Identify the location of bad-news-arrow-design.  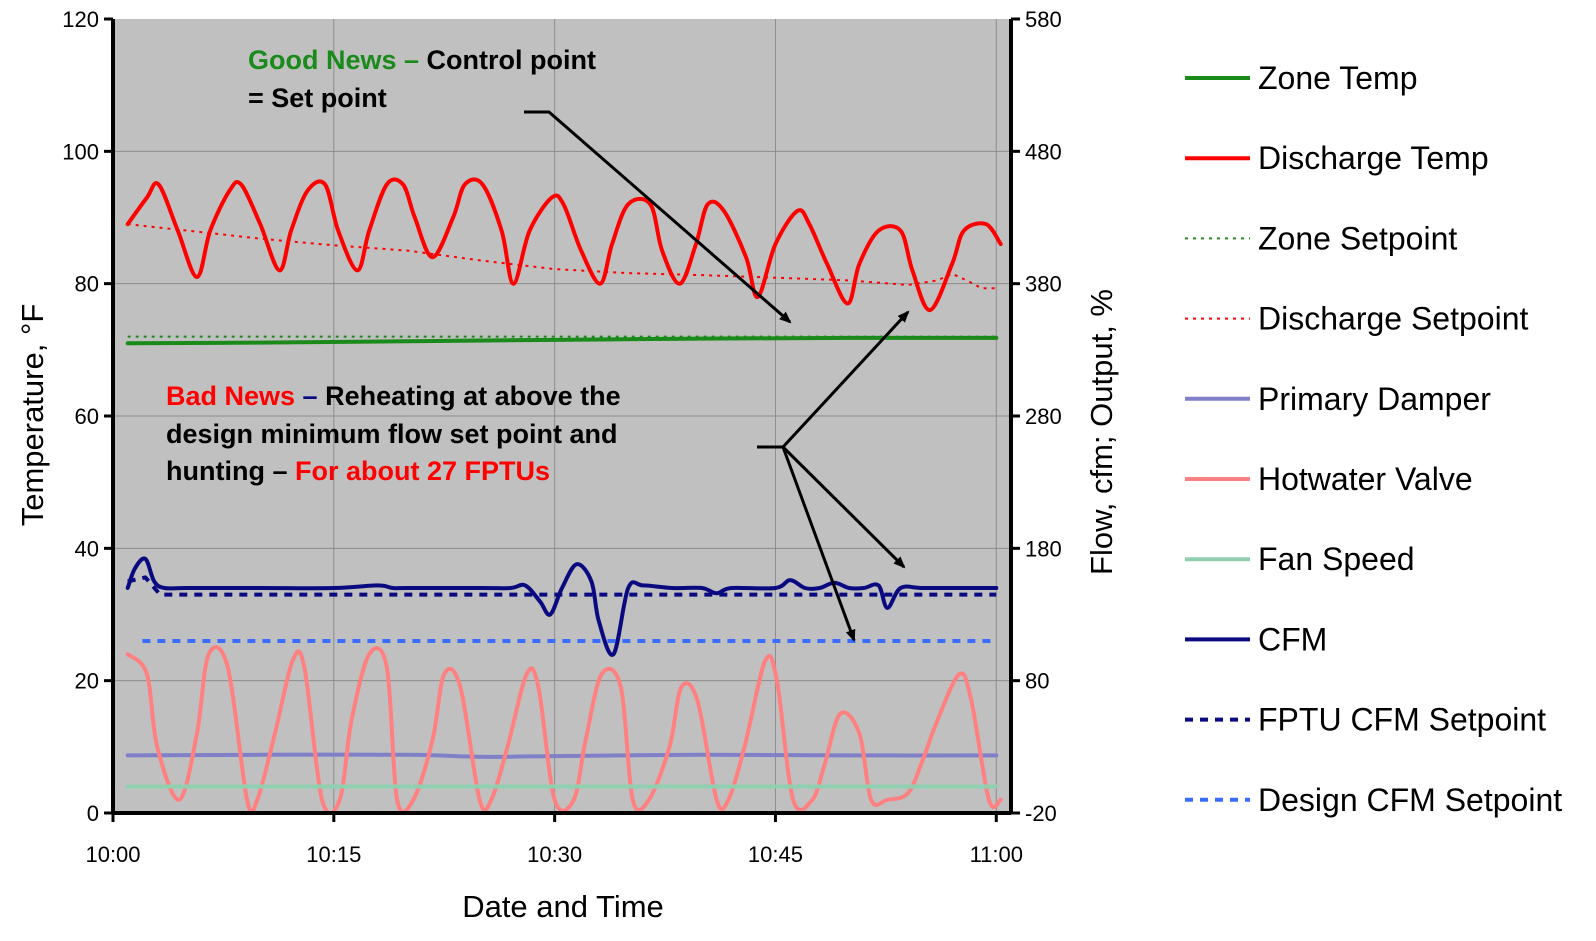
(818, 544).